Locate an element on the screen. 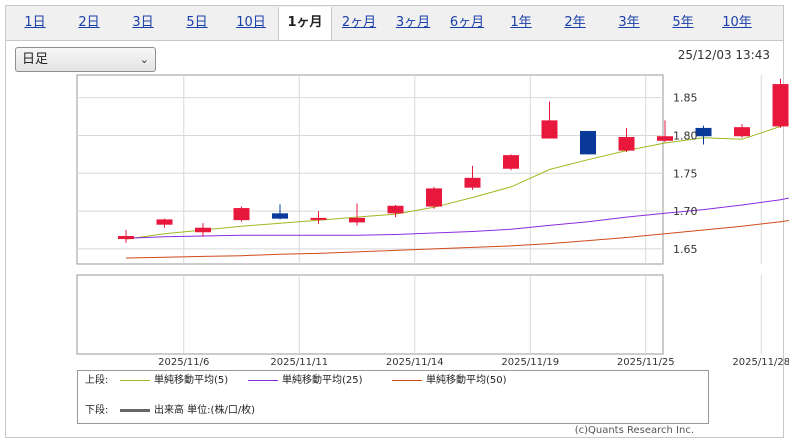 This screenshot has width=789, height=440. timestamp: 25/12/03 13:43 is located at coordinates (723, 55).